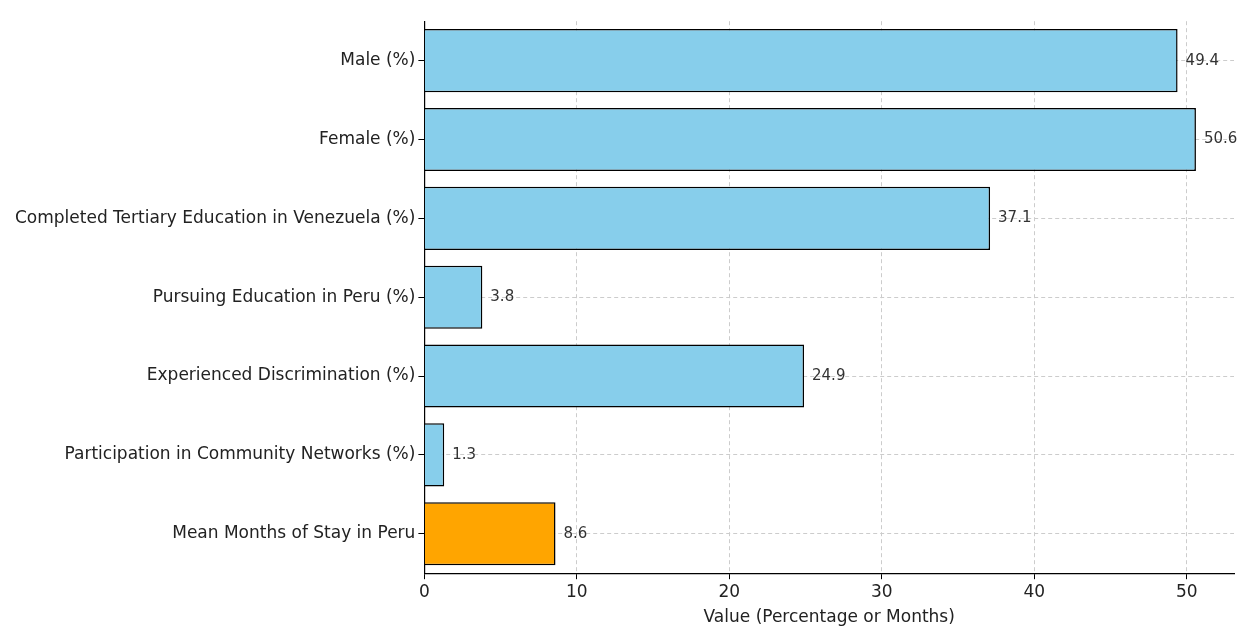 The height and width of the screenshot is (640, 1252). I want to click on data-label: 24.9, so click(829, 374).